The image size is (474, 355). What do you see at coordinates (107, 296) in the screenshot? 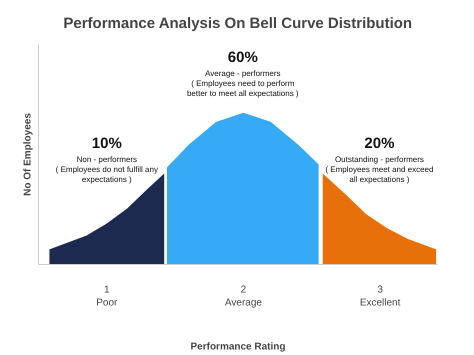
I see `x-tick-label: 1 Poor` at bounding box center [107, 296].